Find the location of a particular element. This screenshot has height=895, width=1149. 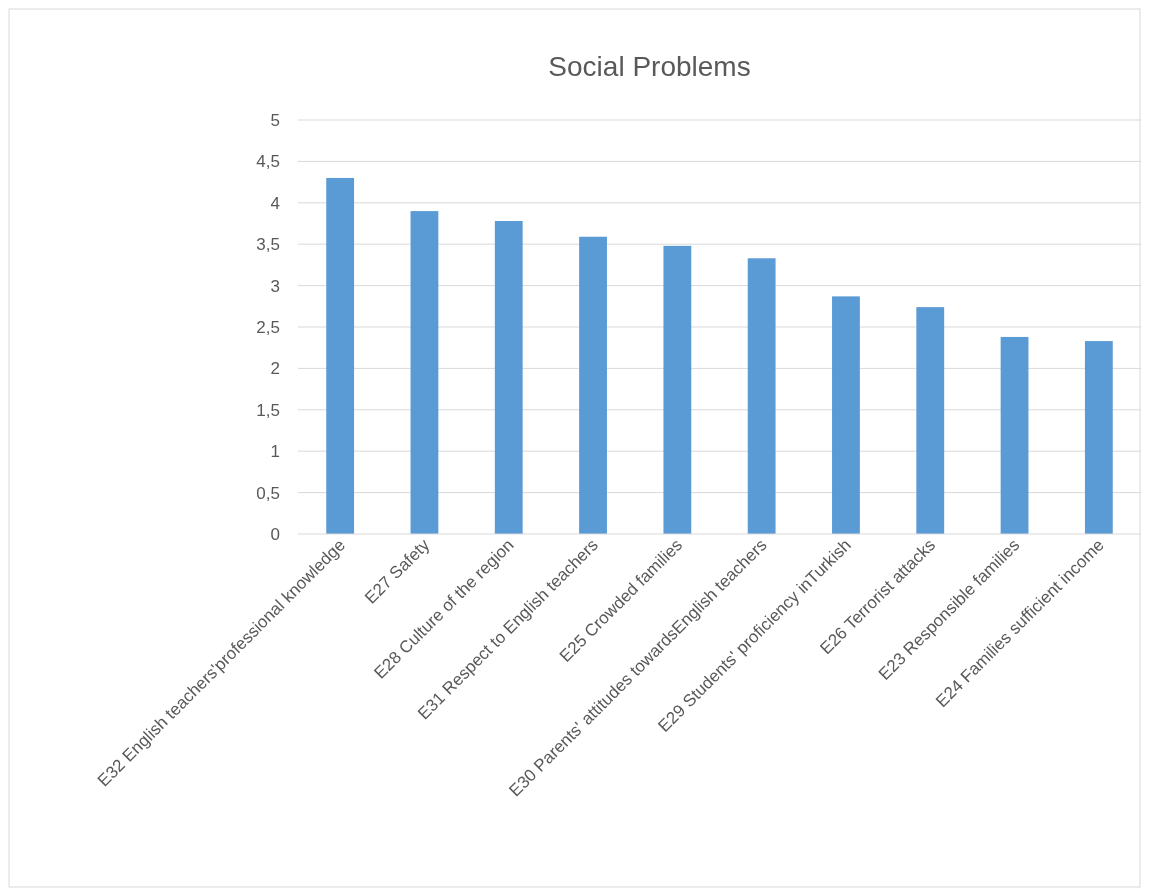

y-tick-label: 4 is located at coordinates (275, 203).